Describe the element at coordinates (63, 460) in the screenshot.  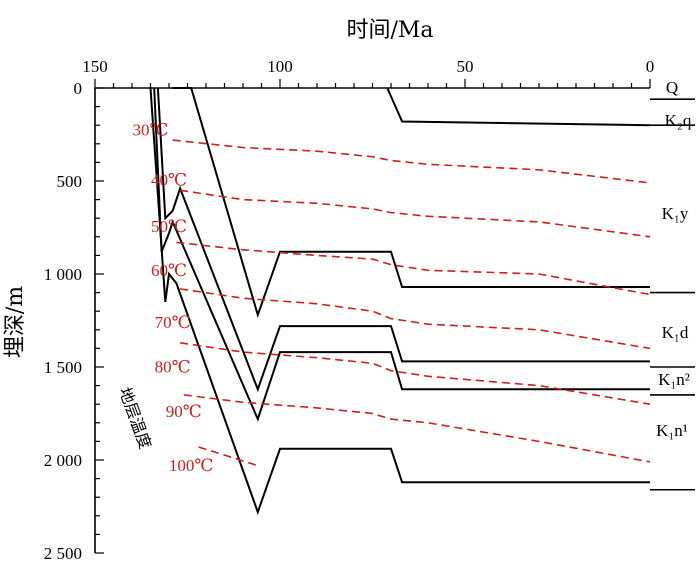
I see `y-tick-label: 2 000` at that location.